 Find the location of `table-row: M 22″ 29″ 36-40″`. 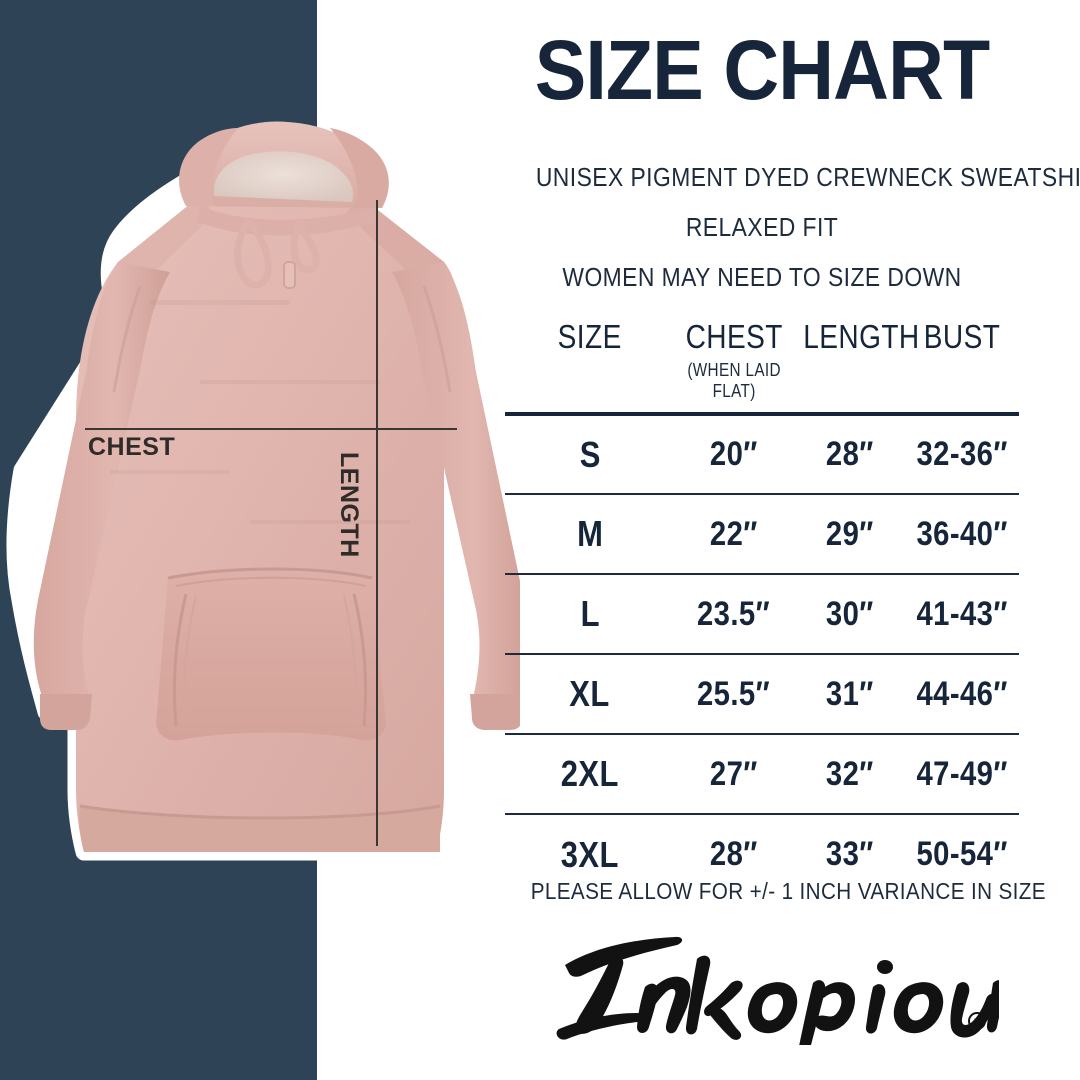

table-row: M 22″ 29″ 36-40″ is located at coordinates (762, 533).